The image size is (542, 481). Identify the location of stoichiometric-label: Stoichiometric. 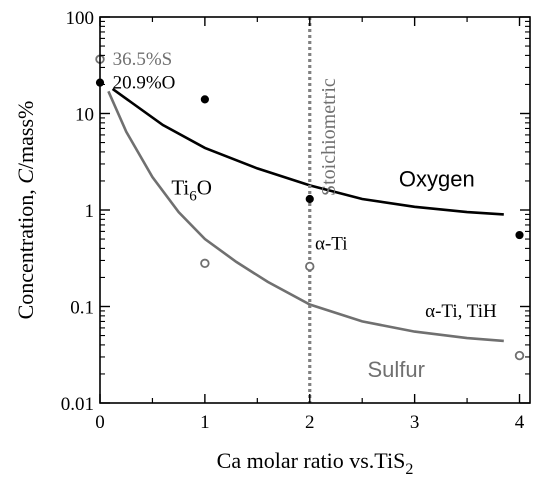
(329, 137).